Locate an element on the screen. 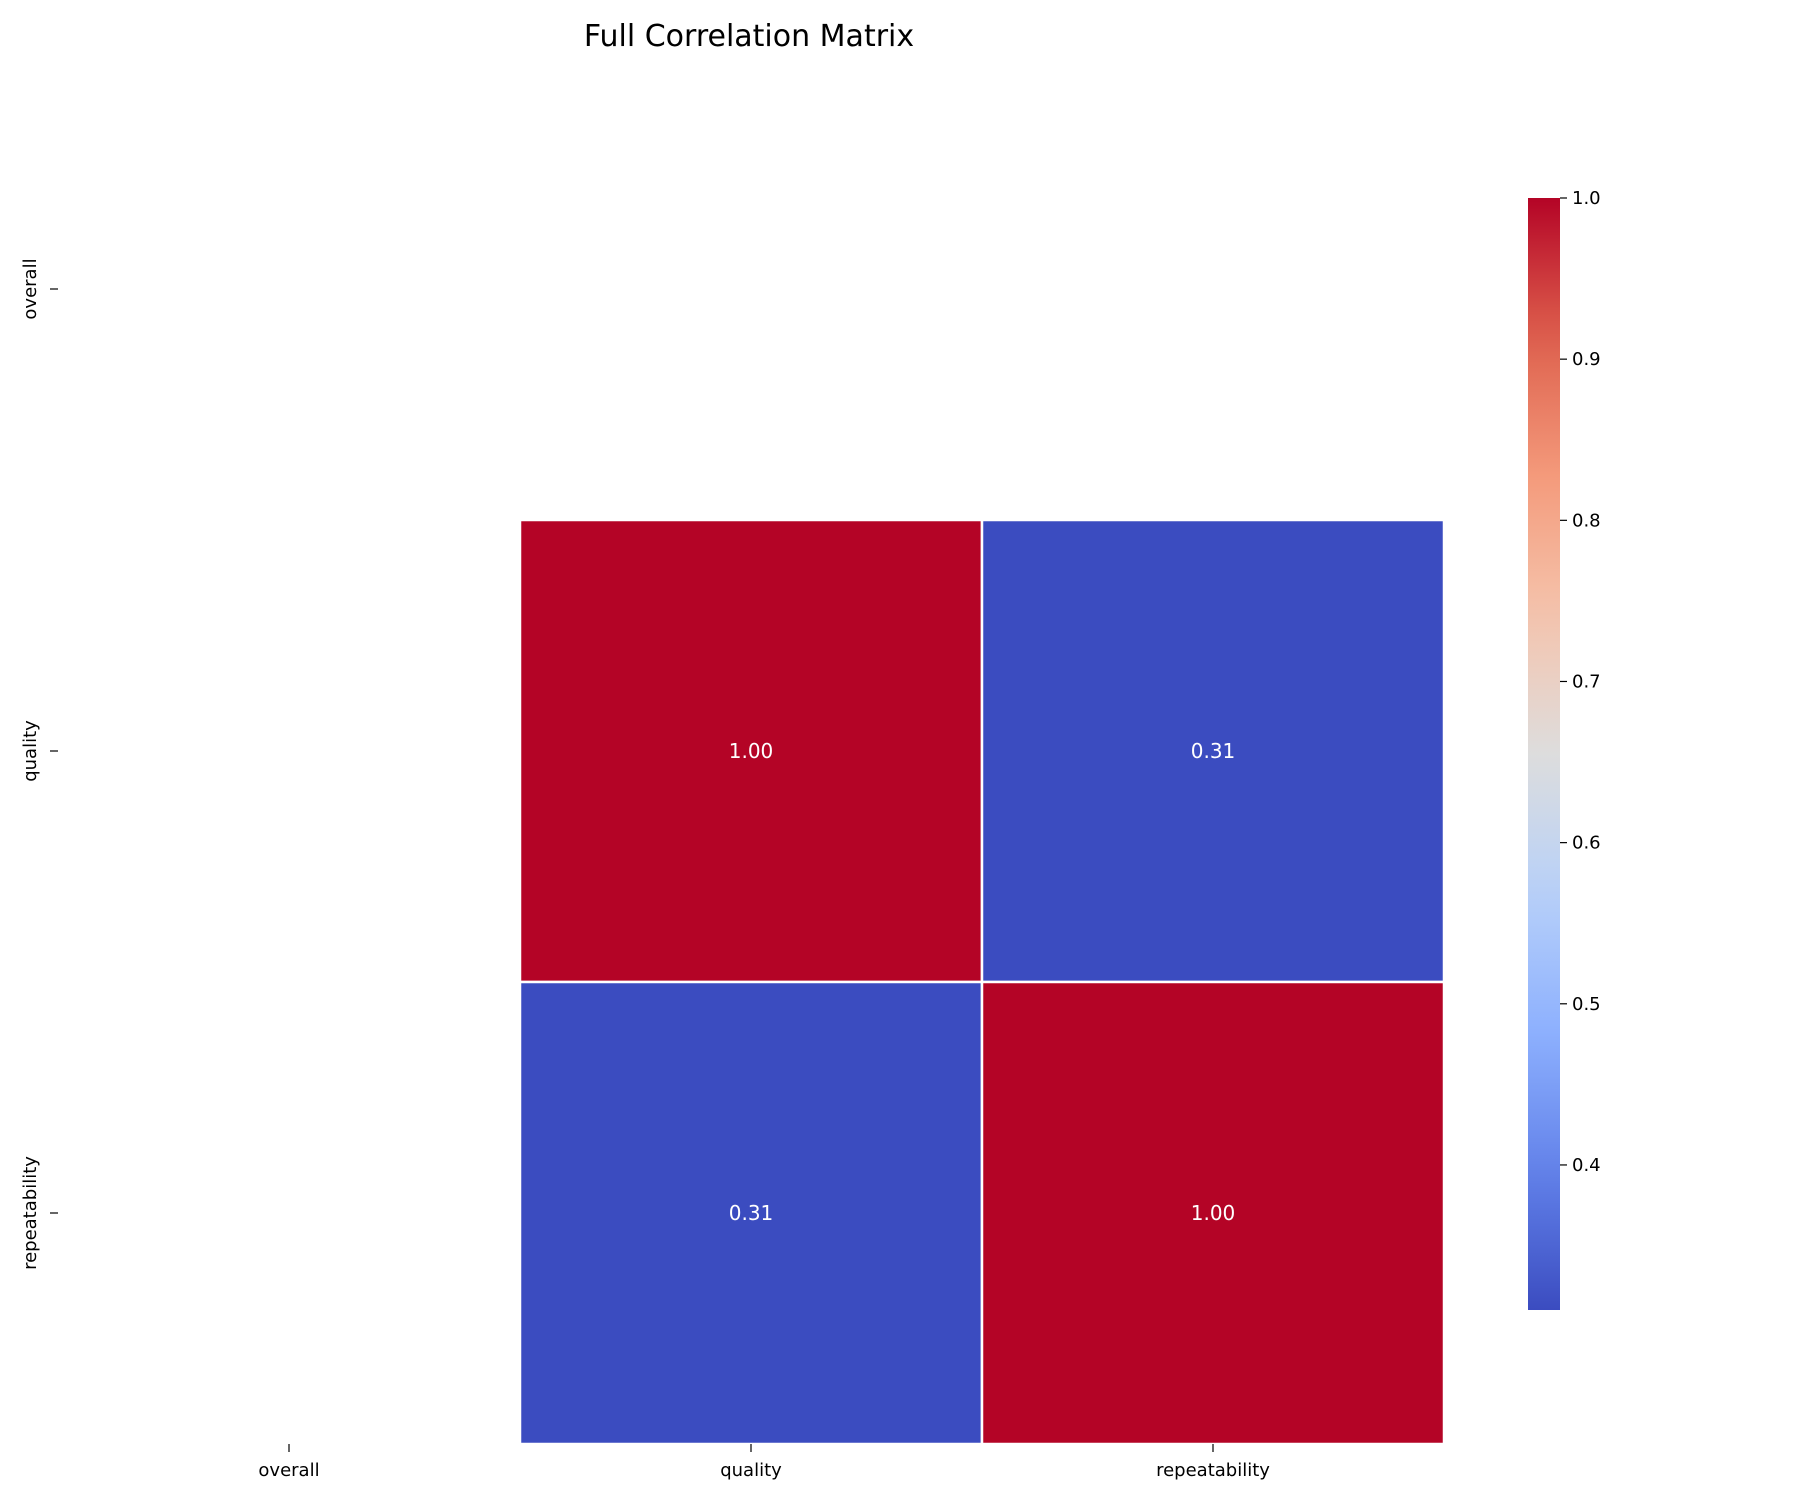  x-axis: overall quality repeatability is located at coordinates (764, 1462).